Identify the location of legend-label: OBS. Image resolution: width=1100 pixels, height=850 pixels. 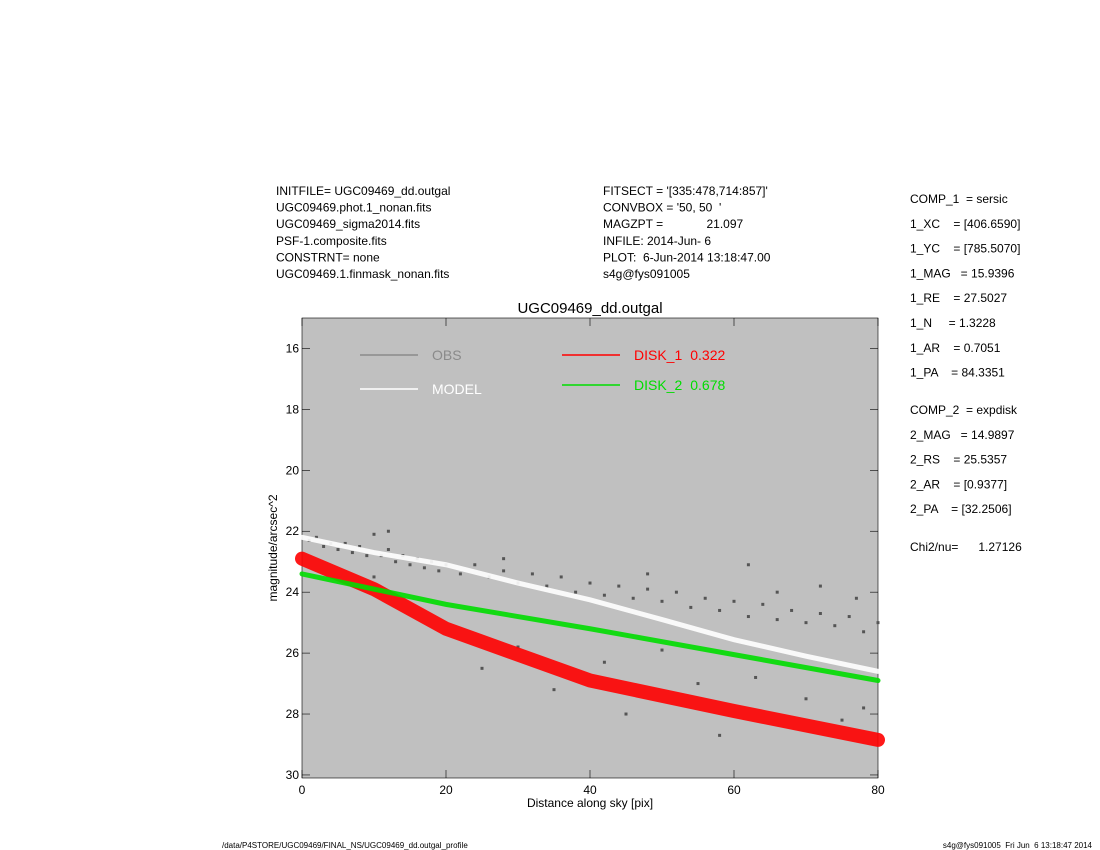
(447, 355).